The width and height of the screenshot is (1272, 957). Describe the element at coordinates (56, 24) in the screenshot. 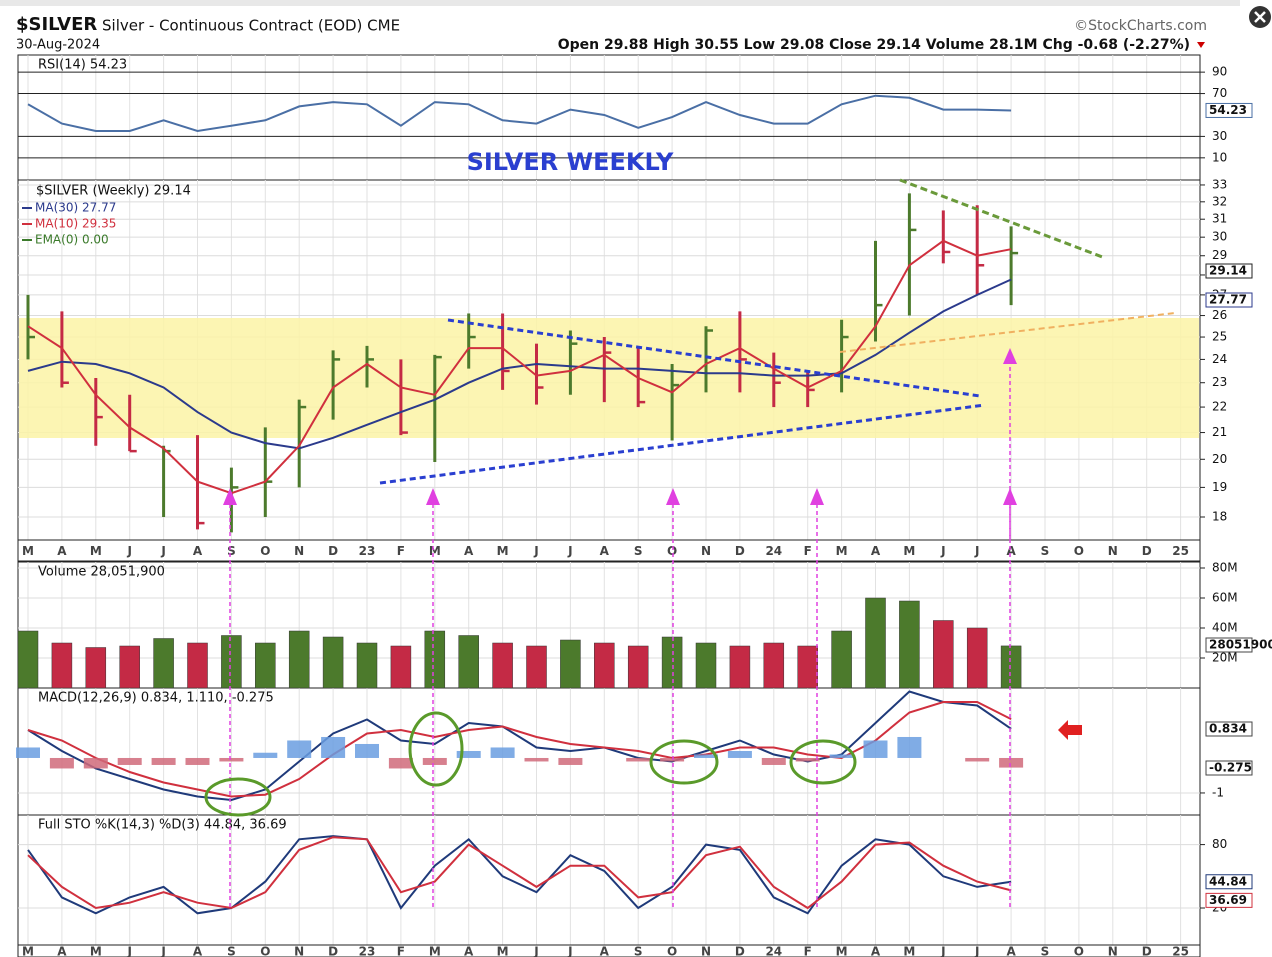

I see `symbol: $SILVER` at that location.